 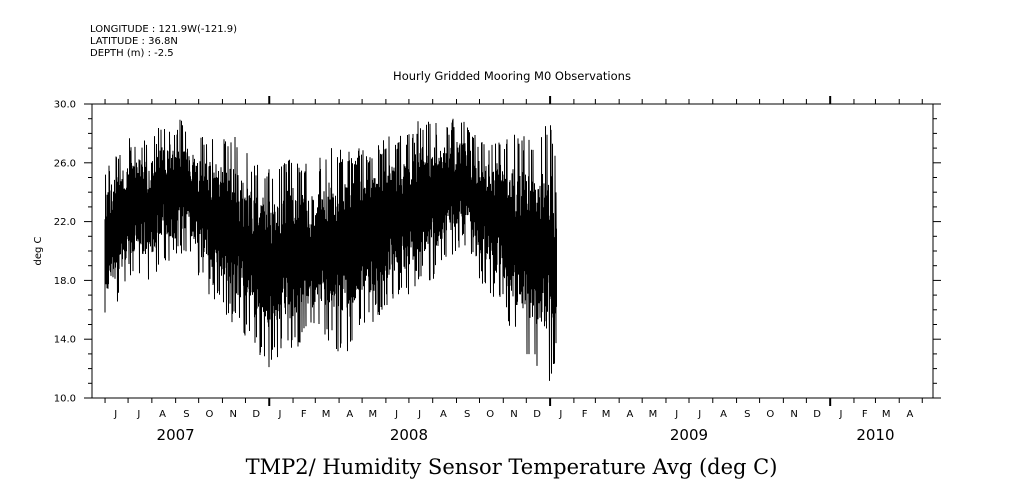 What do you see at coordinates (65, 163) in the screenshot?
I see `y-tick-label: 26.0` at bounding box center [65, 163].